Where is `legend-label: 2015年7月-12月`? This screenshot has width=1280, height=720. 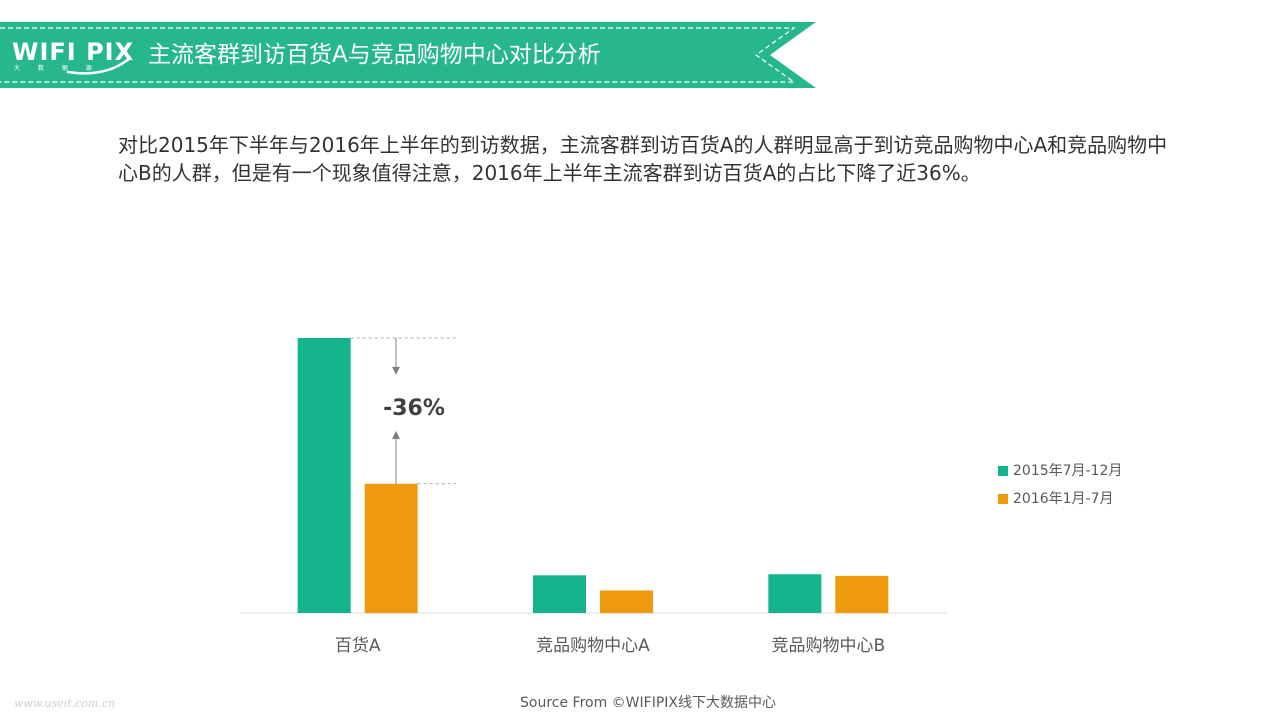
legend-label: 2015年7月-12月 is located at coordinates (1068, 471).